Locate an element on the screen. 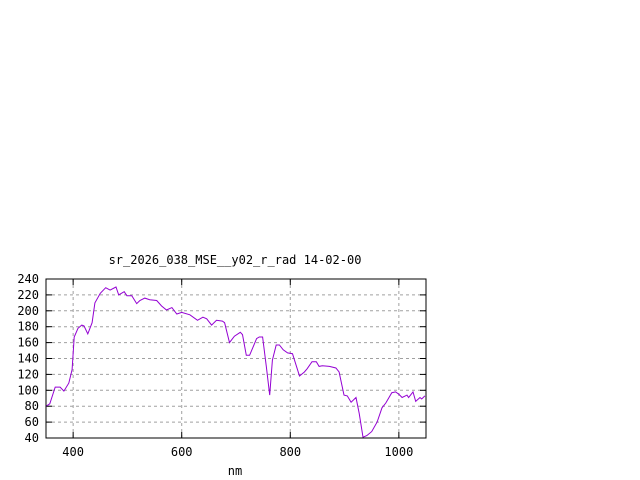 This screenshot has height=480, width=640. y-tick-label: 140 is located at coordinates (28, 359).